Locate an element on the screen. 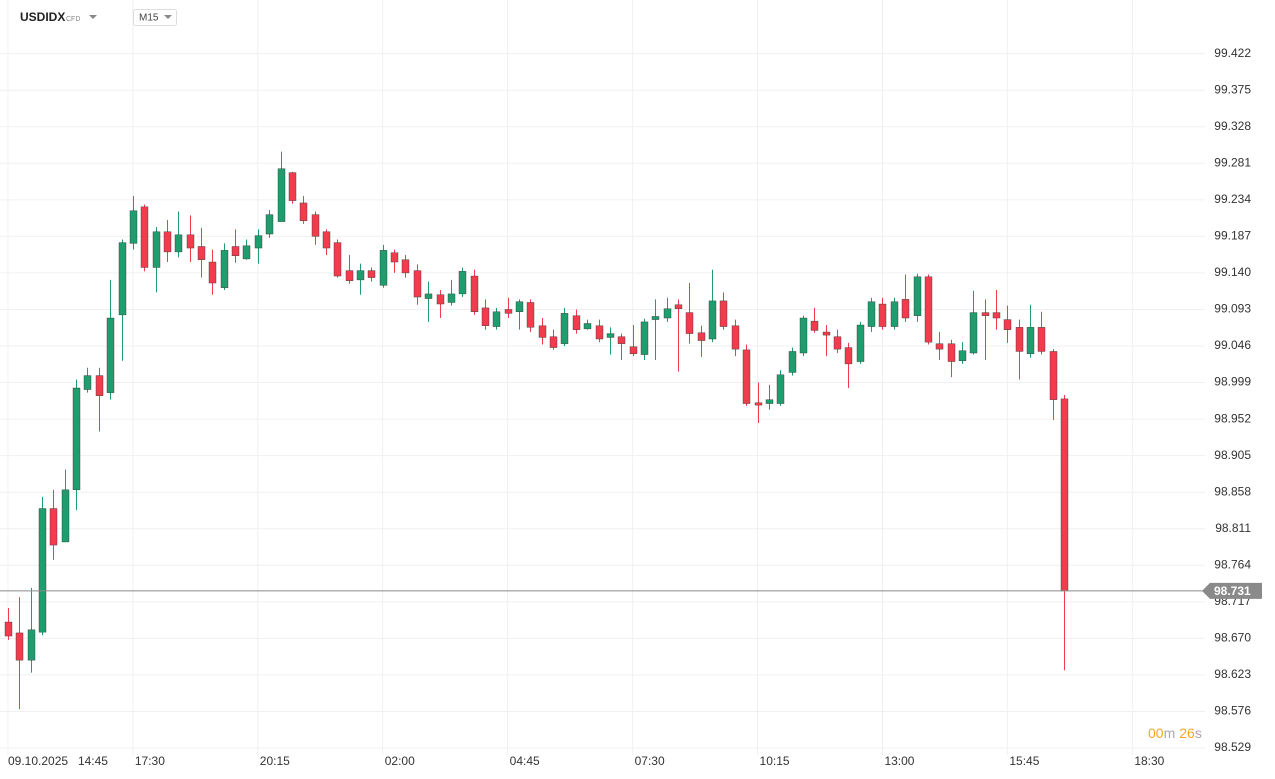 The image size is (1275, 779). x-tick-label: 04:45 is located at coordinates (525, 761).